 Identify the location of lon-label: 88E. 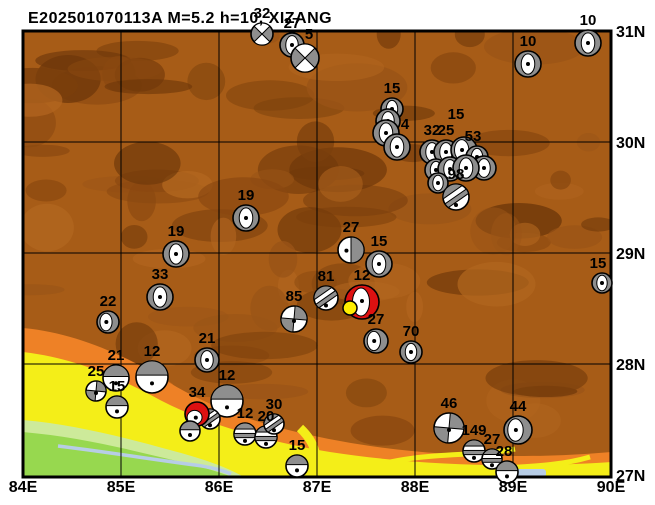
(415, 487).